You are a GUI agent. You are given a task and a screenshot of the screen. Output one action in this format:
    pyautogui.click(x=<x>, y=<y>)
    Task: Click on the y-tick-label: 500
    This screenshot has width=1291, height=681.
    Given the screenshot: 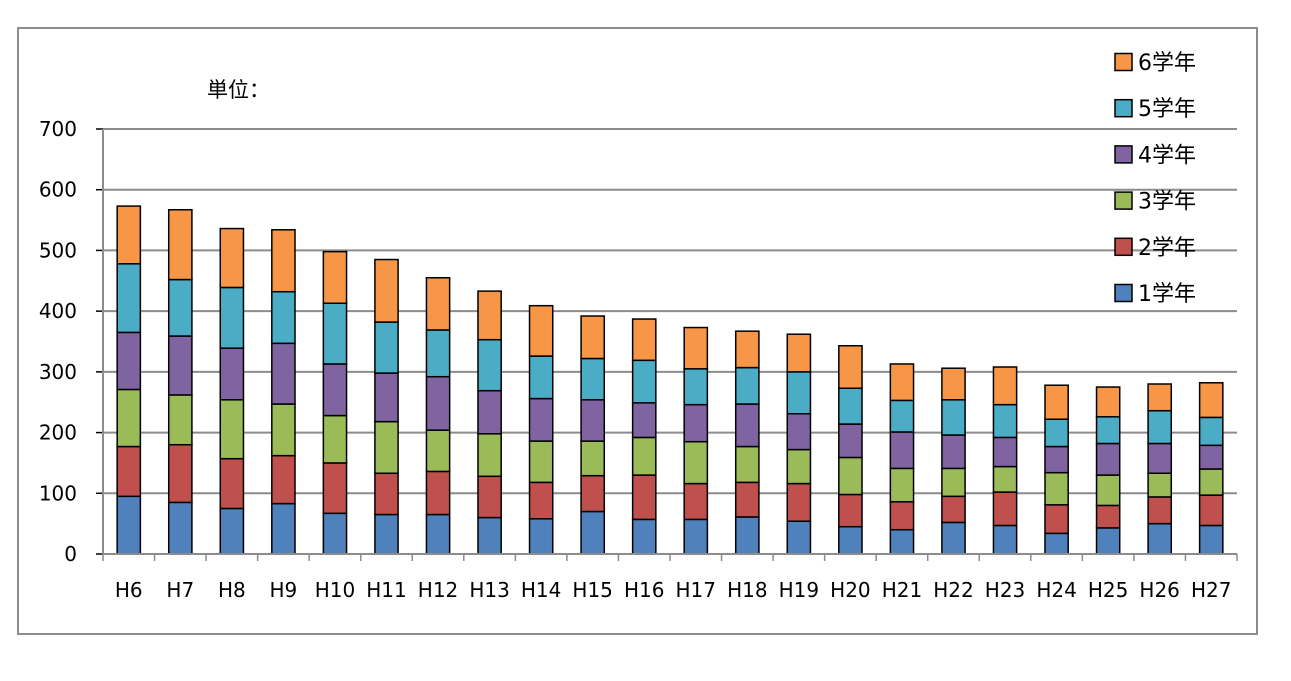 What is the action you would take?
    pyautogui.click(x=58, y=250)
    